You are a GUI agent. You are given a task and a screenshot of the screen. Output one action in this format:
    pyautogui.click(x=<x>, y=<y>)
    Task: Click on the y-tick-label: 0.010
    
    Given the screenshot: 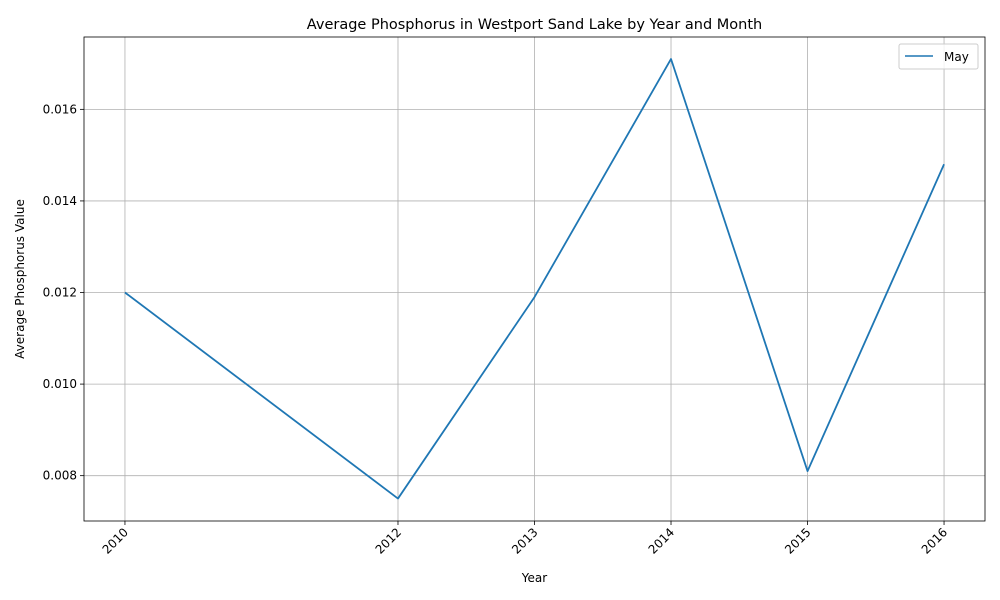 What is the action you would take?
    pyautogui.click(x=60, y=384)
    